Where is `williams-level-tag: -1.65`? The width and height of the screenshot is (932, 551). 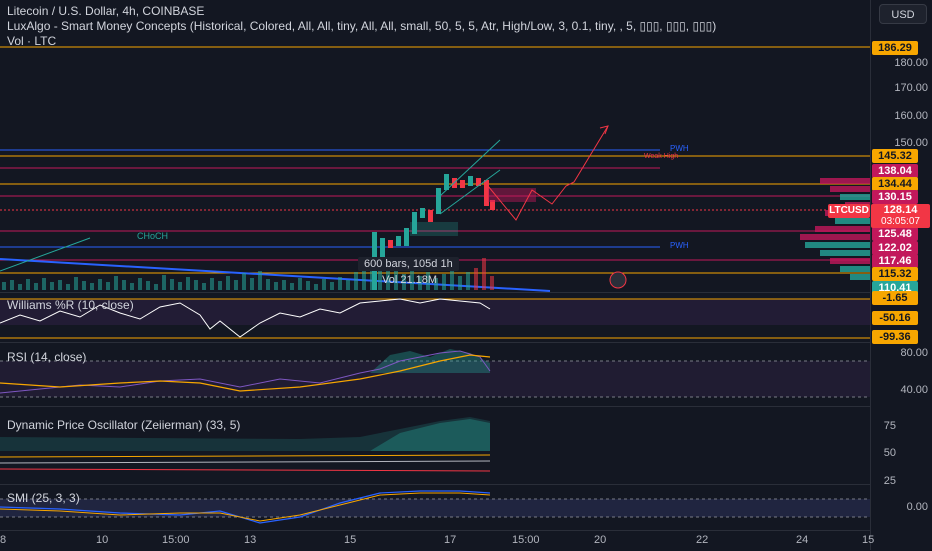 williams-level-tag: -1.65 is located at coordinates (895, 298).